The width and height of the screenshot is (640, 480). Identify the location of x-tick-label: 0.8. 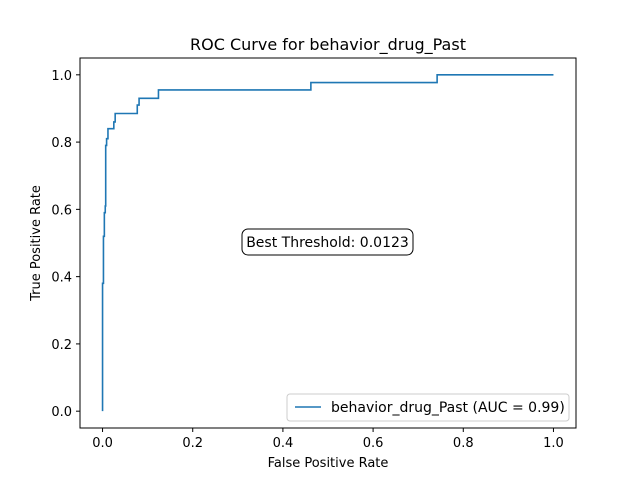
(463, 443).